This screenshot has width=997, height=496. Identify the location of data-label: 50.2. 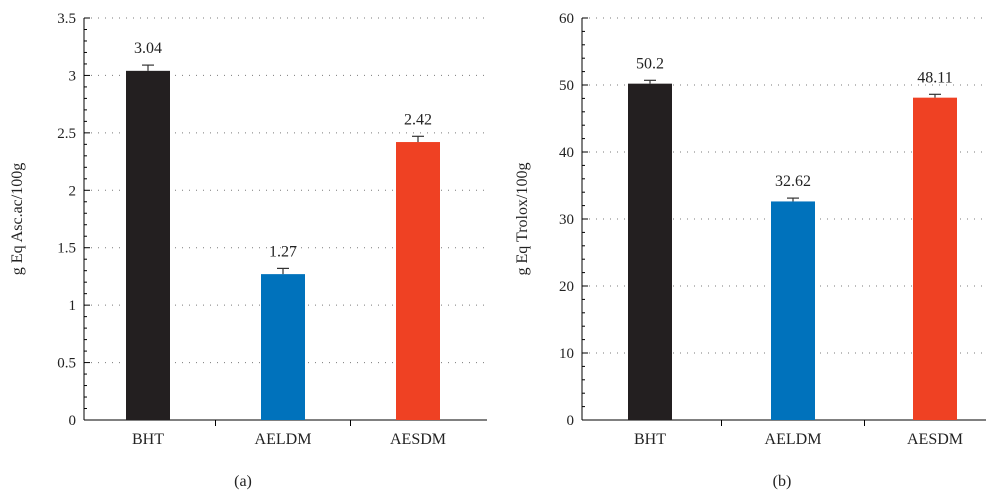
(650, 63).